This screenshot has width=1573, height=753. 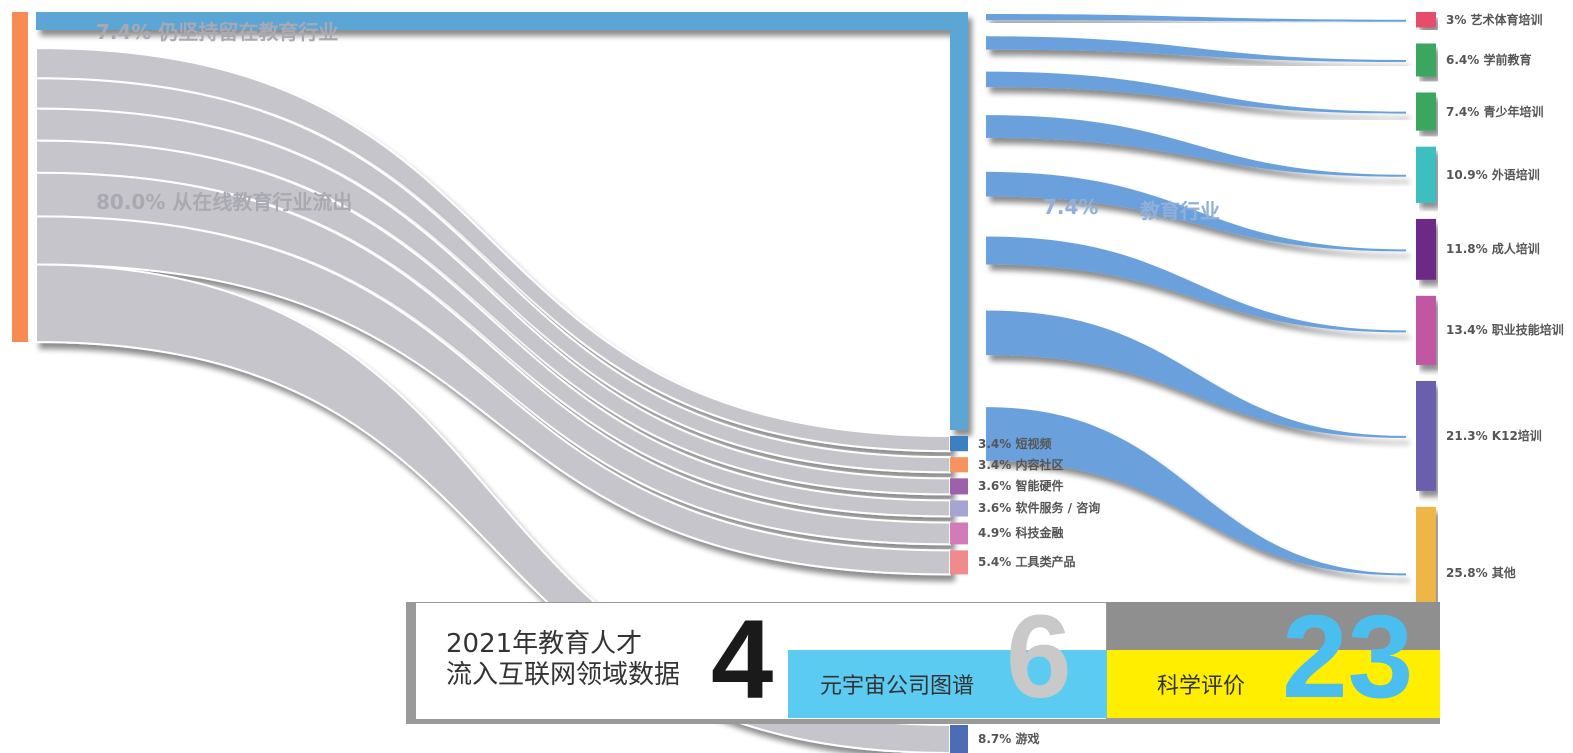 I want to click on outflow-label: 80.0% 从在线教育行业流出, so click(x=224, y=202).